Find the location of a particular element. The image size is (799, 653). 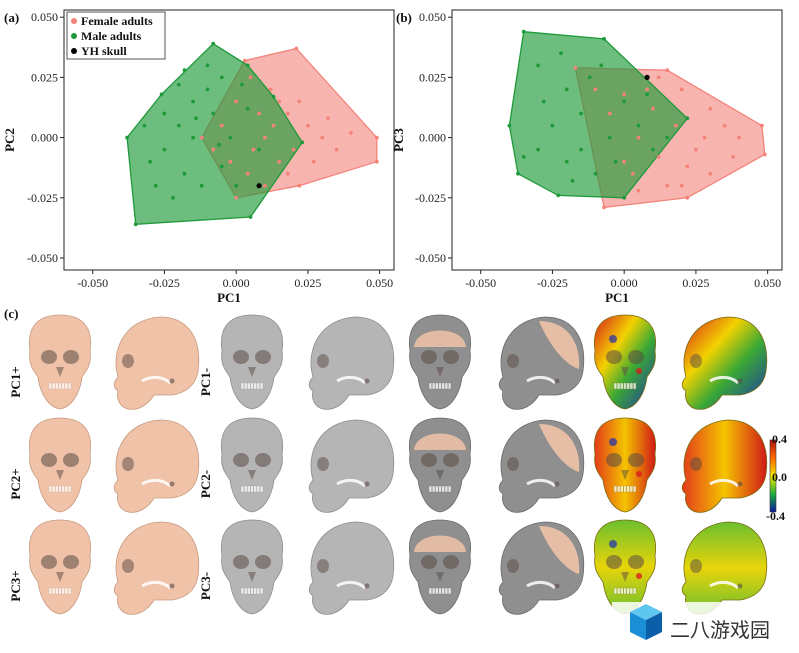

colorbar-min: -0.4 is located at coordinates (775, 516).